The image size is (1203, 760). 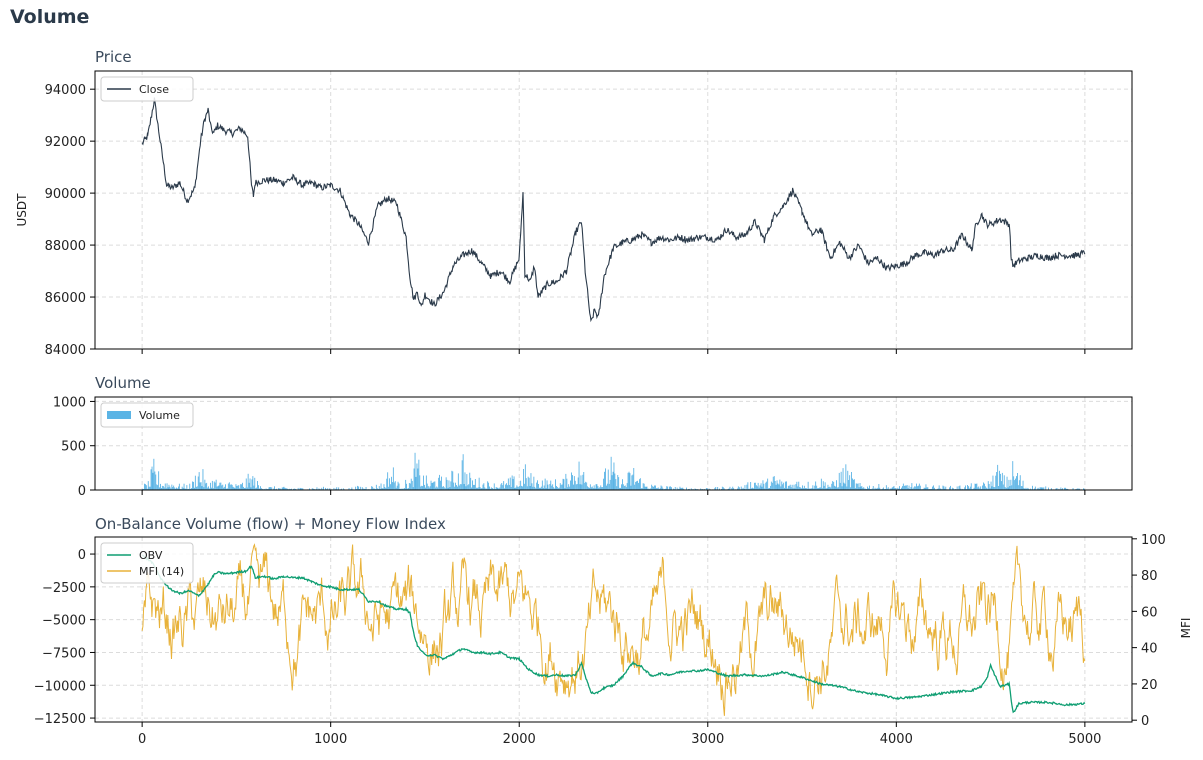 I want to click on y-tick-label: 86000, so click(x=65, y=298).